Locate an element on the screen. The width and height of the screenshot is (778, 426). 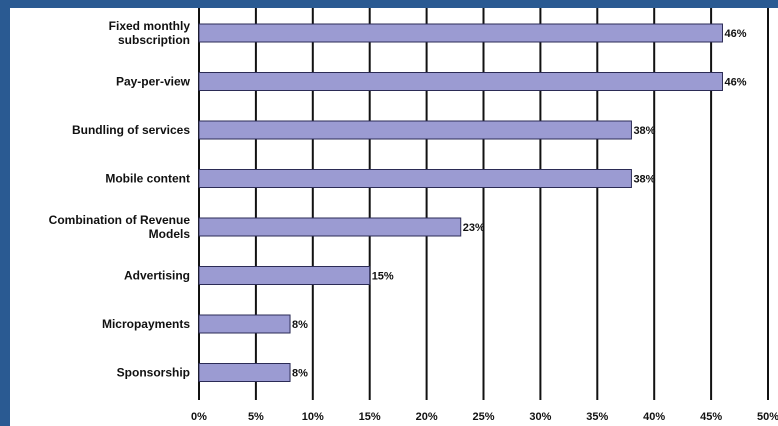
value-label-0: 46% is located at coordinates (735, 34).